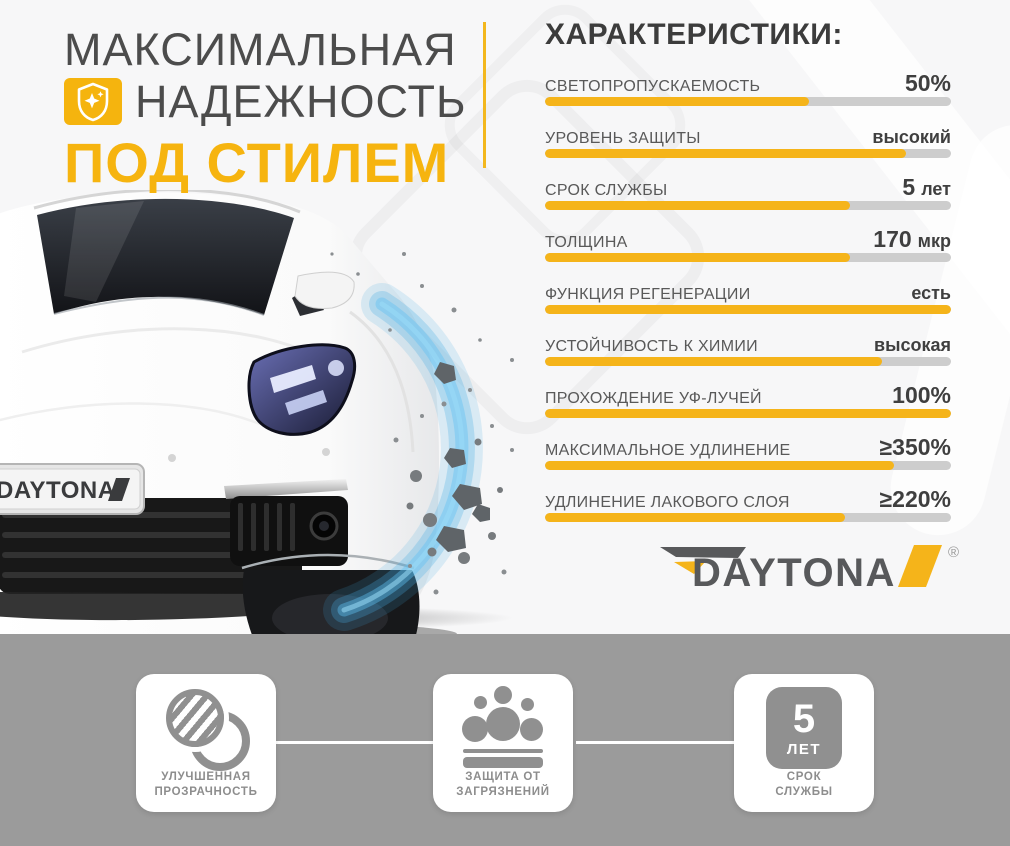 Image resolution: width=1010 pixels, height=846 pixels. I want to click on char-row-max-elongation: МАКСИМАЛЬНОЕ УДЛИНЕНИЕ ≥350%, so click(748, 452).